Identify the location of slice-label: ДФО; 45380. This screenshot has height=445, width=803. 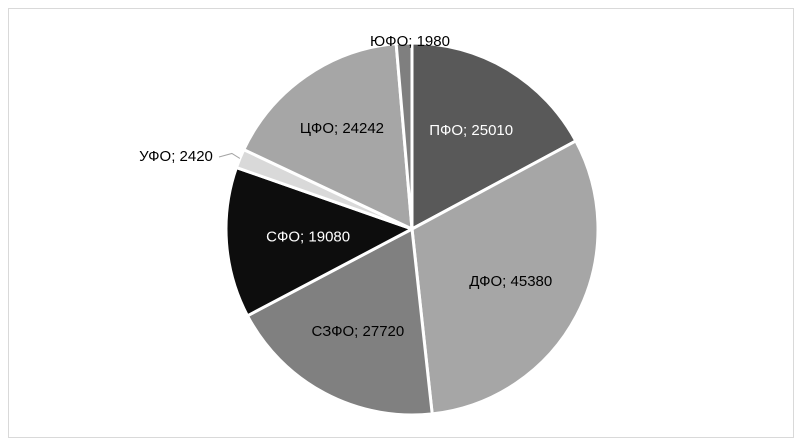
(510, 281).